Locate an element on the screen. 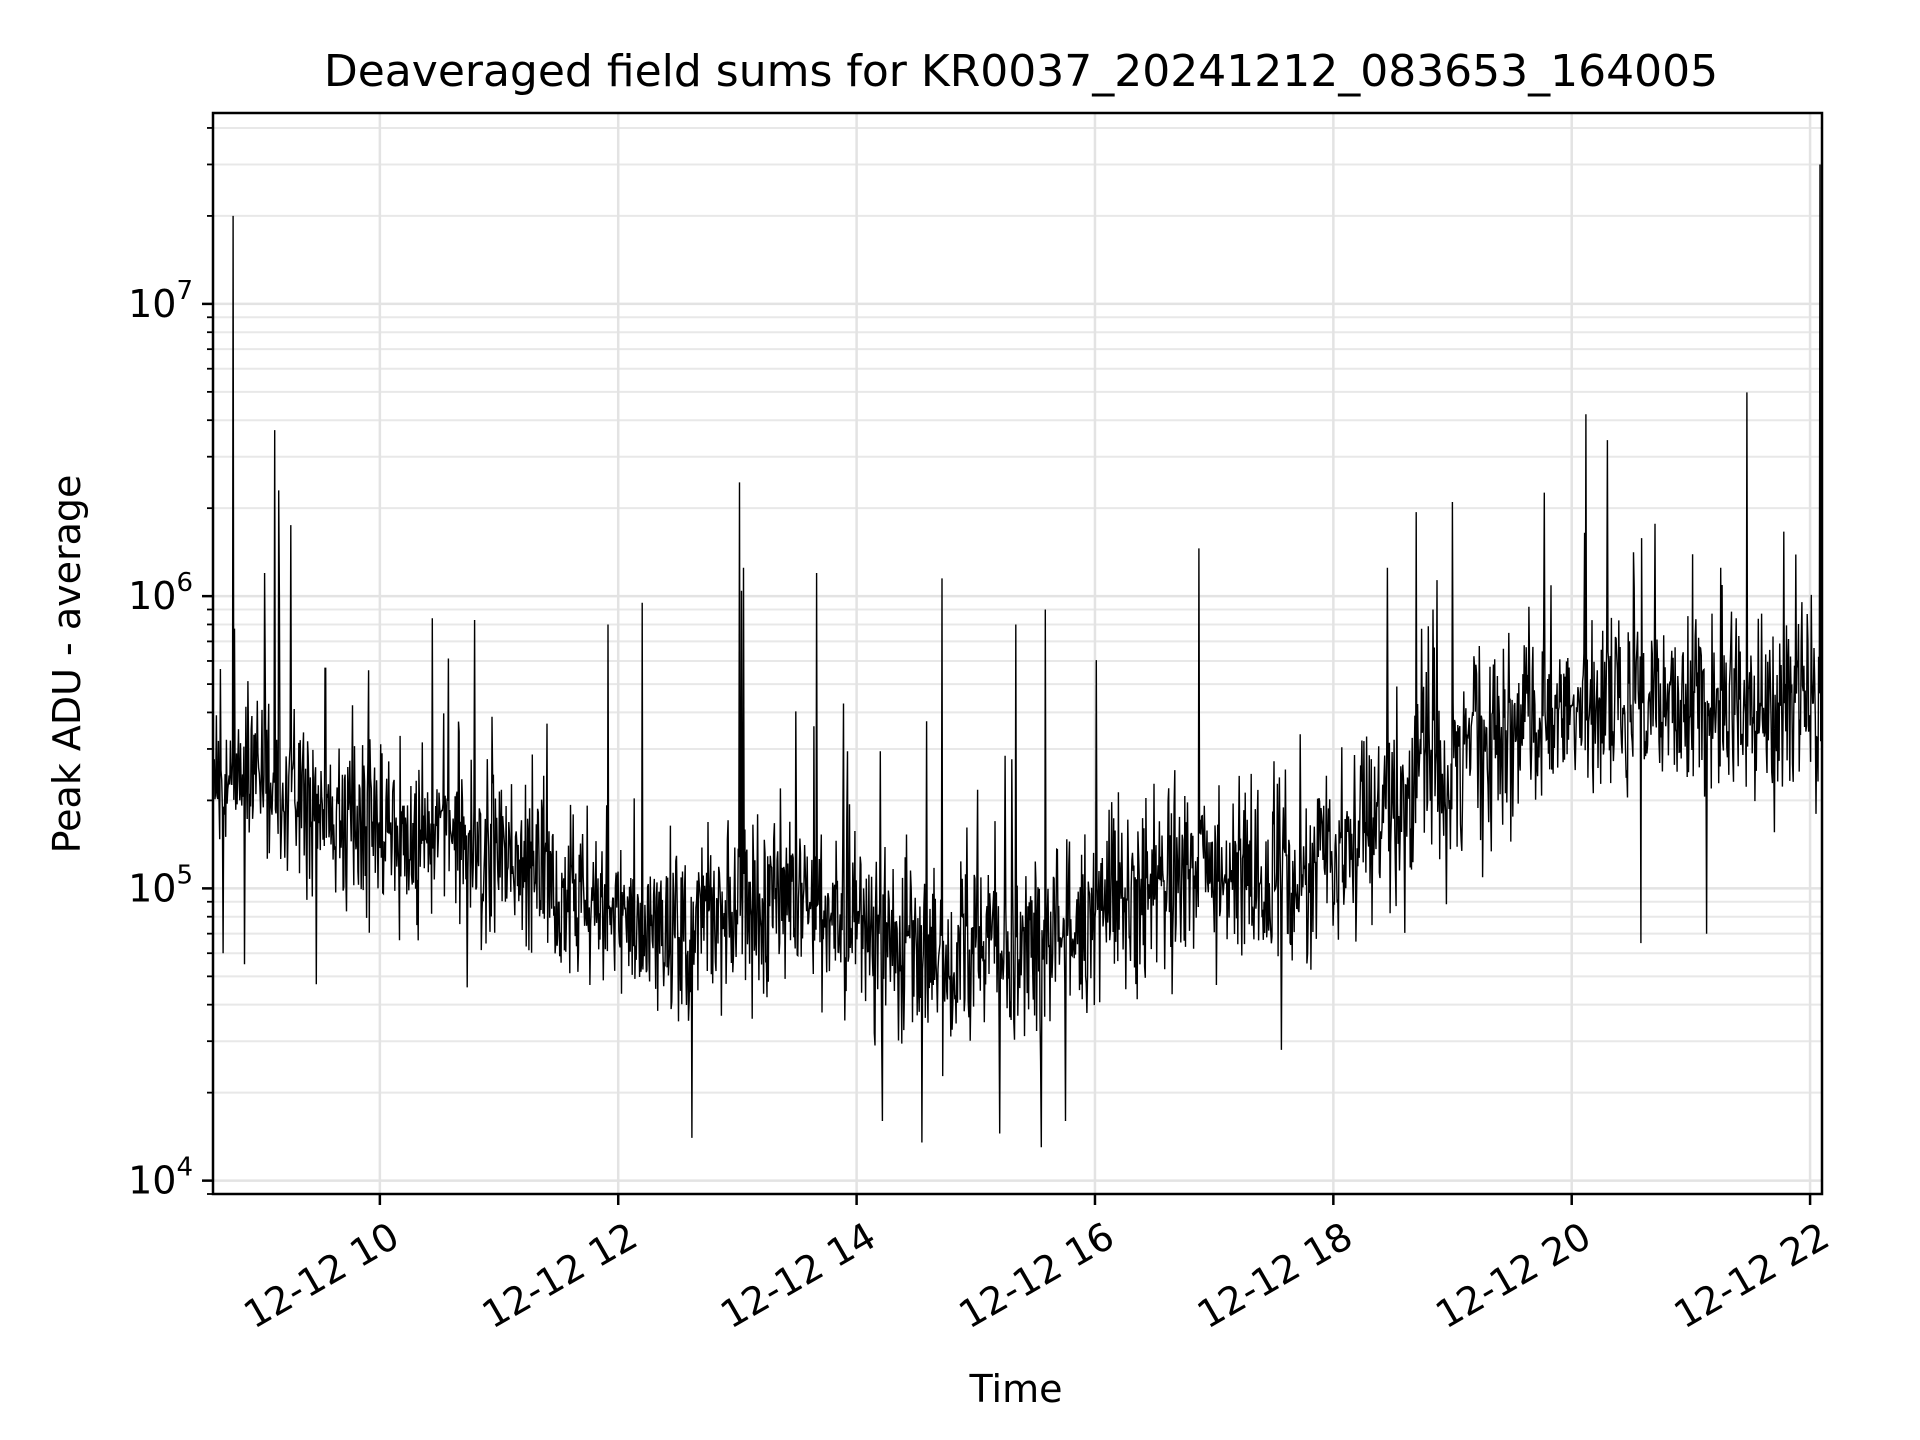 The height and width of the screenshot is (1440, 1920). y-tick-label: 10⁵ is located at coordinates (160, 885).